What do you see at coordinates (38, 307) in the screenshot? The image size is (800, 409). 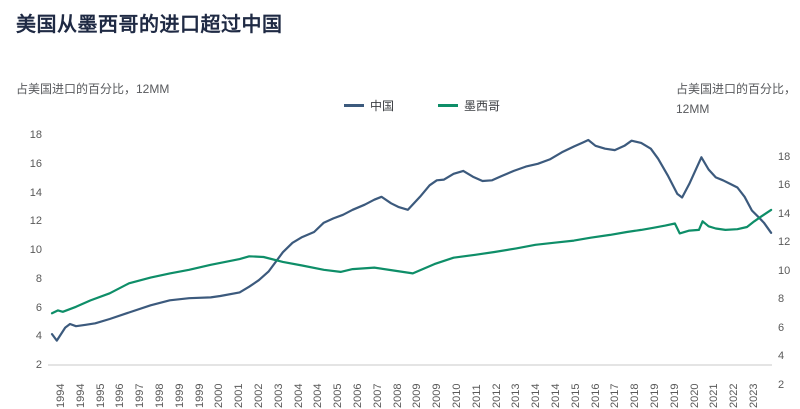 I see `y-axis-tick-left: 6` at bounding box center [38, 307].